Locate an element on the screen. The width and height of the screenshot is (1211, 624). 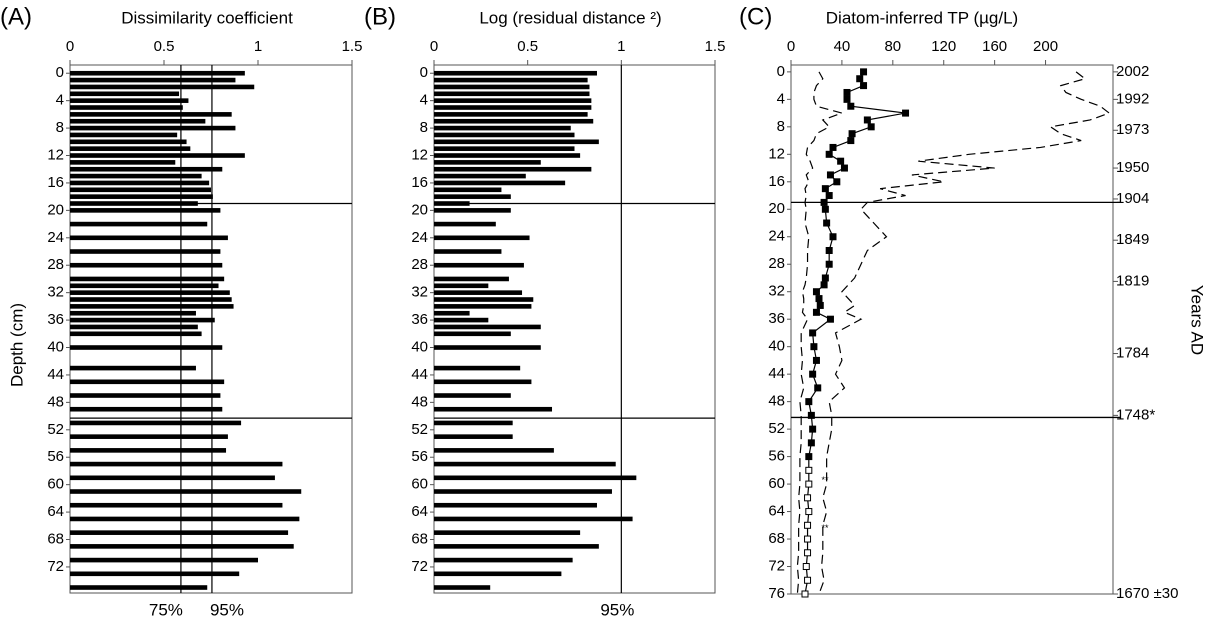
y-tick-label: 48 is located at coordinates (776, 401).